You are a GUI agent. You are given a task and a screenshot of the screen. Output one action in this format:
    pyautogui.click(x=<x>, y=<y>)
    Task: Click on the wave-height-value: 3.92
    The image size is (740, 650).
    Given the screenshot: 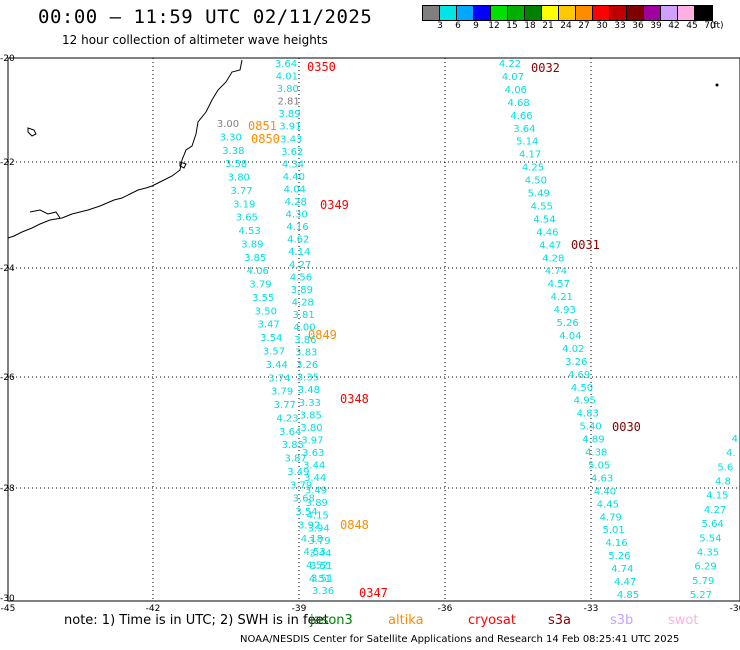 What is the action you would take?
    pyautogui.click(x=309, y=526)
    